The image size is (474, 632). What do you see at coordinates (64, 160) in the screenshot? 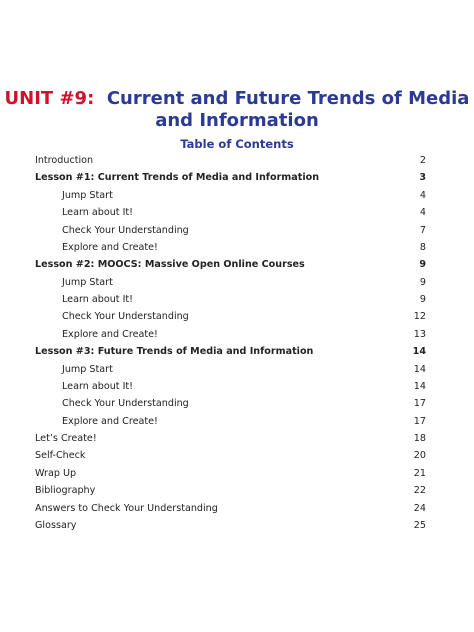
I see `entry-label: Introduction` at bounding box center [64, 160].